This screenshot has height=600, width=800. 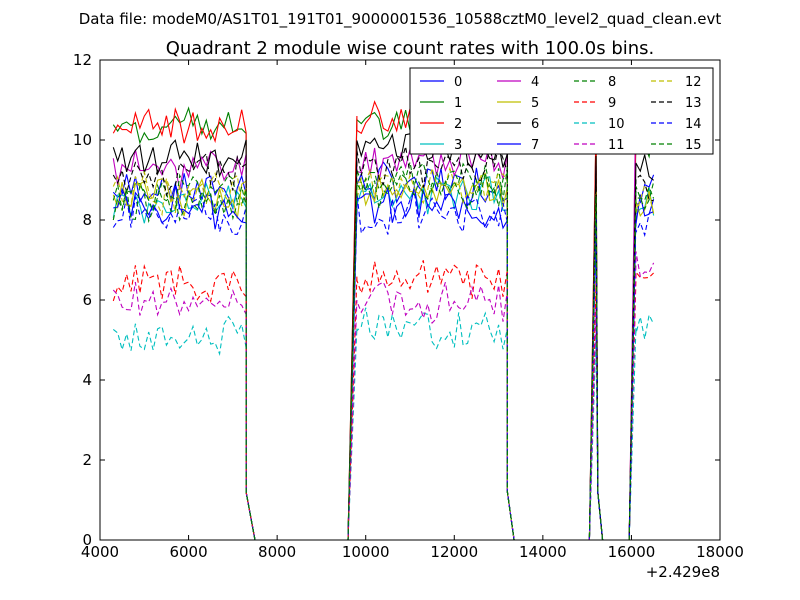 I want to click on x-tick-label: 18000, so click(x=720, y=552).